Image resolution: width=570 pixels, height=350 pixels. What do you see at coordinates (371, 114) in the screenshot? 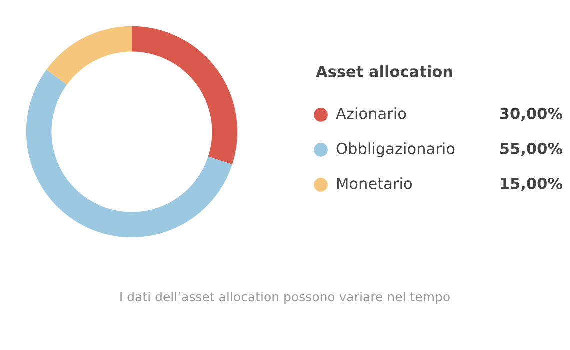
I see `legend-label: Azionario` at bounding box center [371, 114].